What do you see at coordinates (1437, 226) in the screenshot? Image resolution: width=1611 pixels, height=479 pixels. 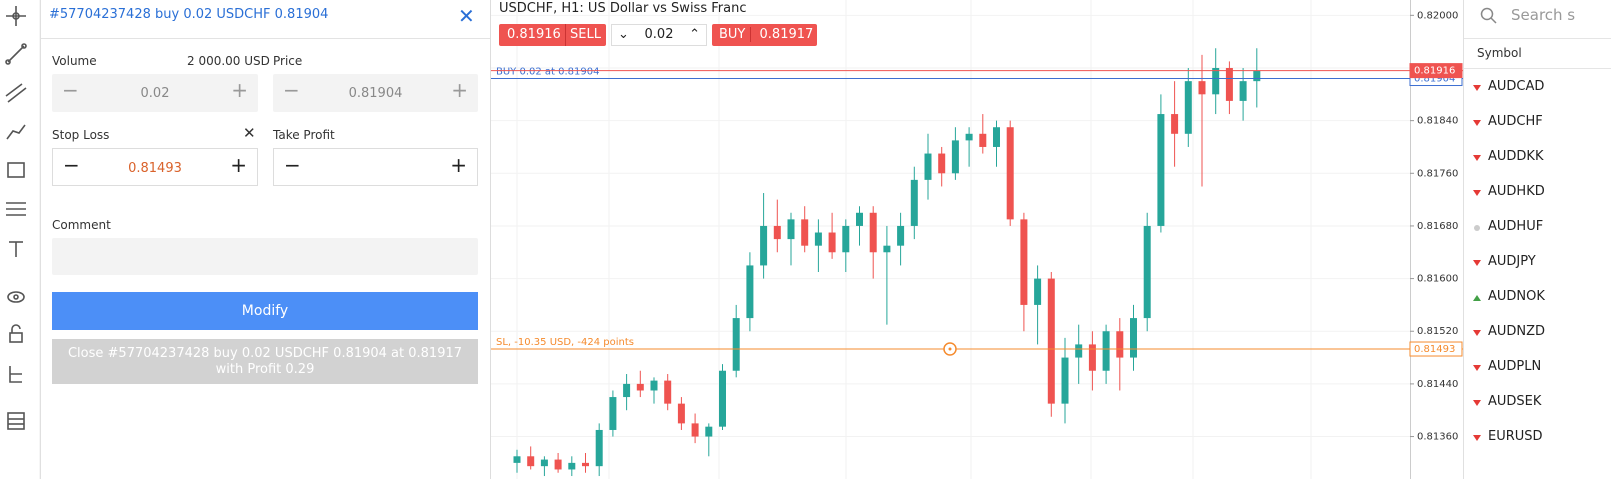 I see `y-tick-label: 0.81680` at bounding box center [1437, 226].